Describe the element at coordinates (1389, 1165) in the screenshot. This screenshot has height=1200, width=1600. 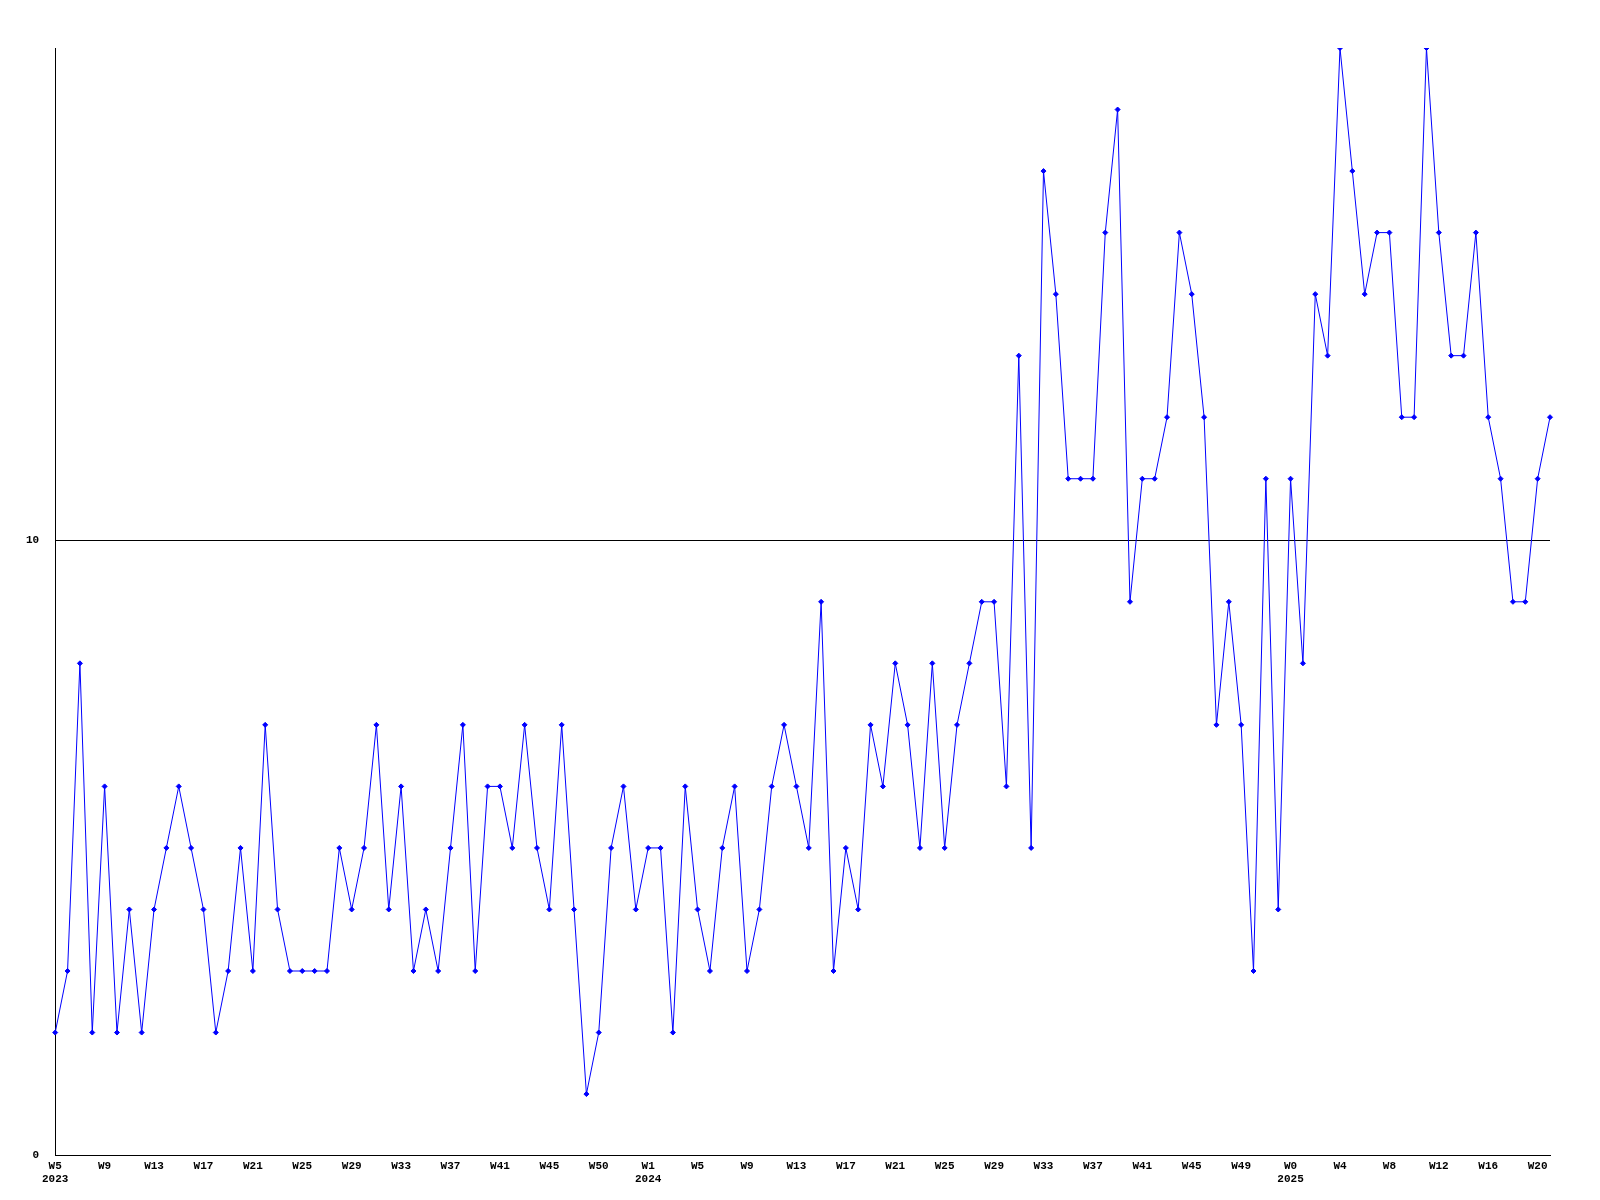
I see `x-tick-label: W8` at that location.